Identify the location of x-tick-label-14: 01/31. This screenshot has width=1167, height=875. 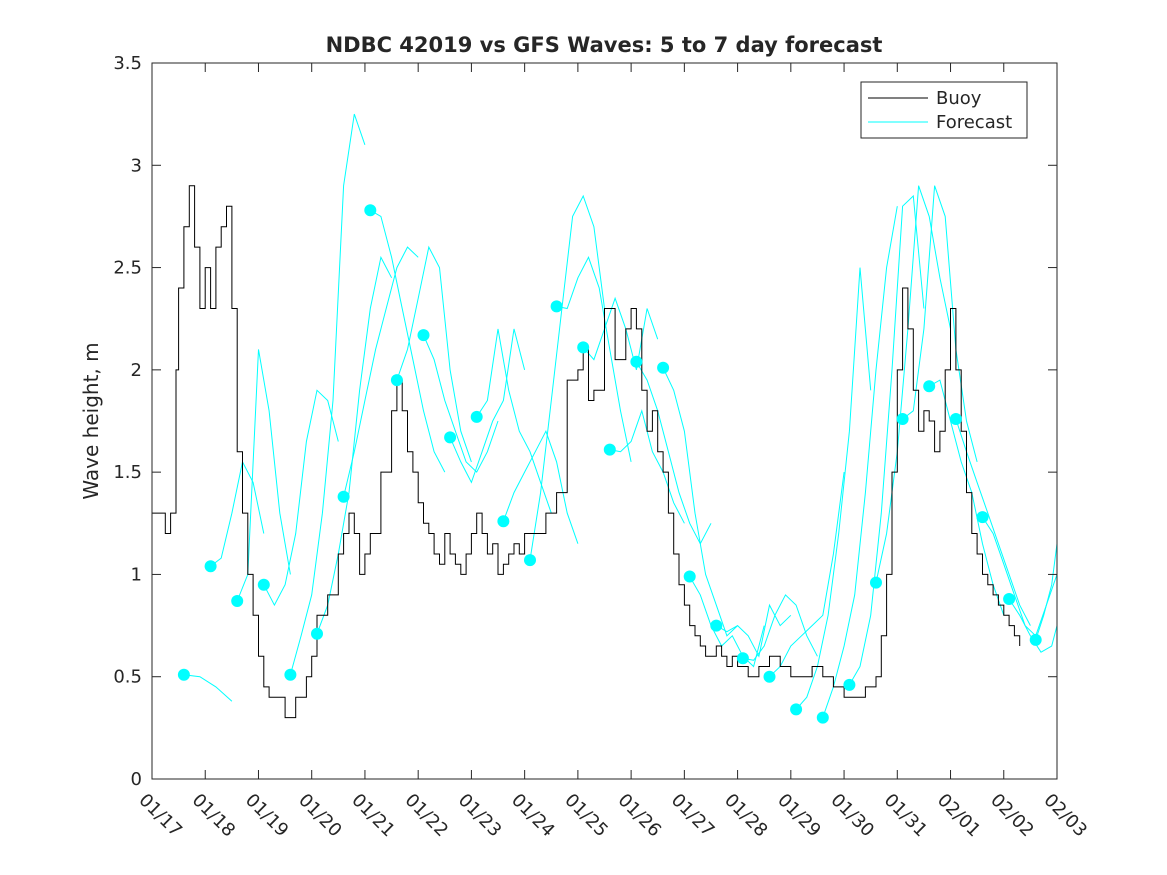
(906, 816).